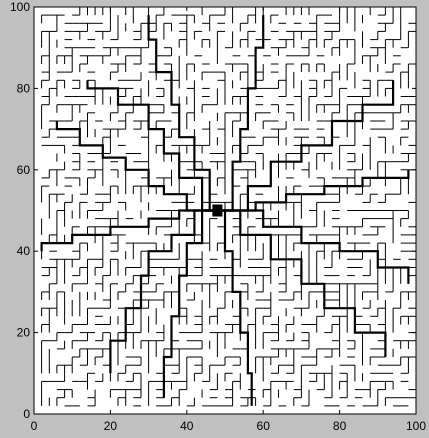  I want to click on y-tick-label: 40, so click(24, 251).